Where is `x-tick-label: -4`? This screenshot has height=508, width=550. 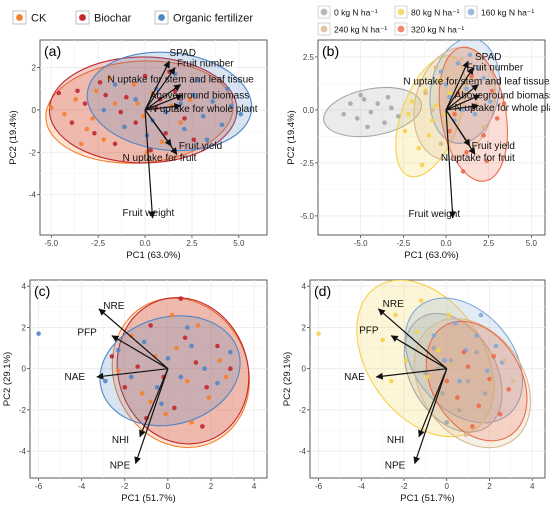 x-tick-label: -4 is located at coordinates (82, 486).